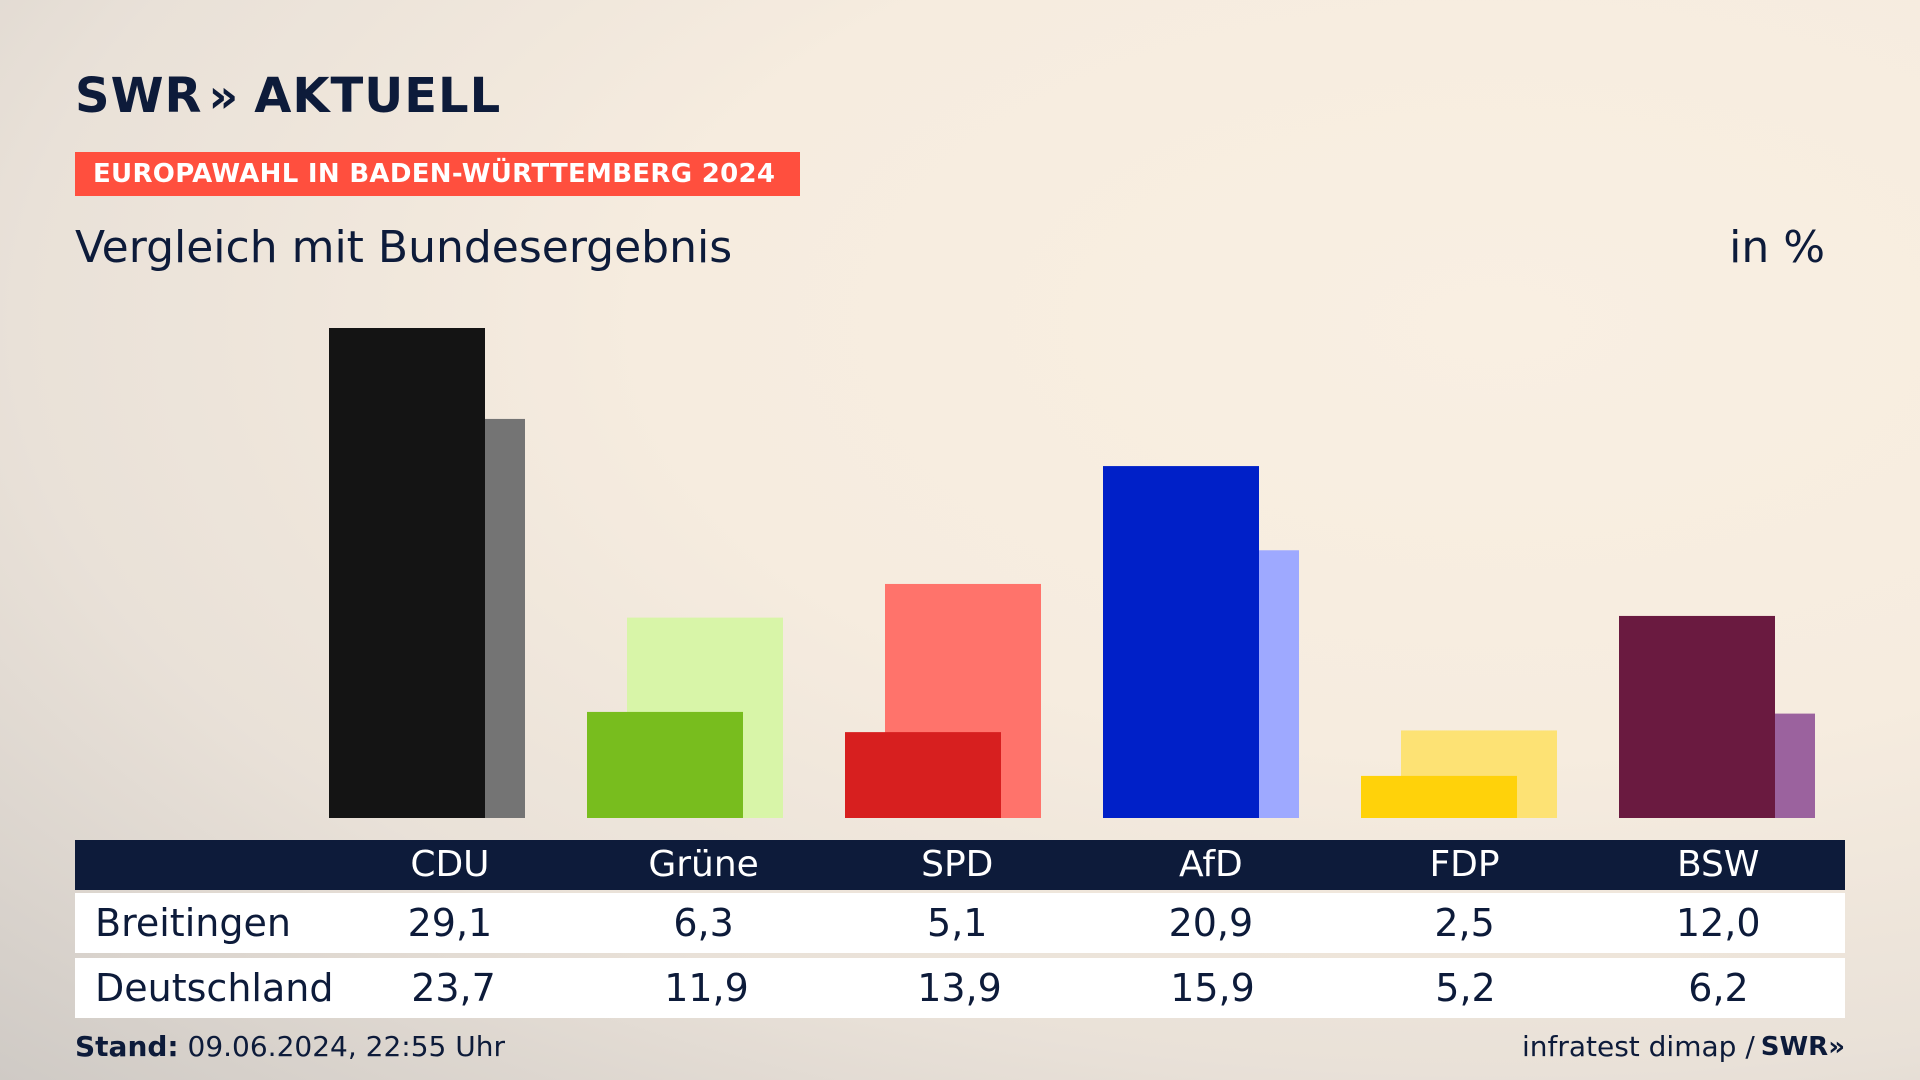 The image size is (1920, 1080). Describe the element at coordinates (1181, 642) in the screenshot. I see `bar-breitingen-afd` at that location.